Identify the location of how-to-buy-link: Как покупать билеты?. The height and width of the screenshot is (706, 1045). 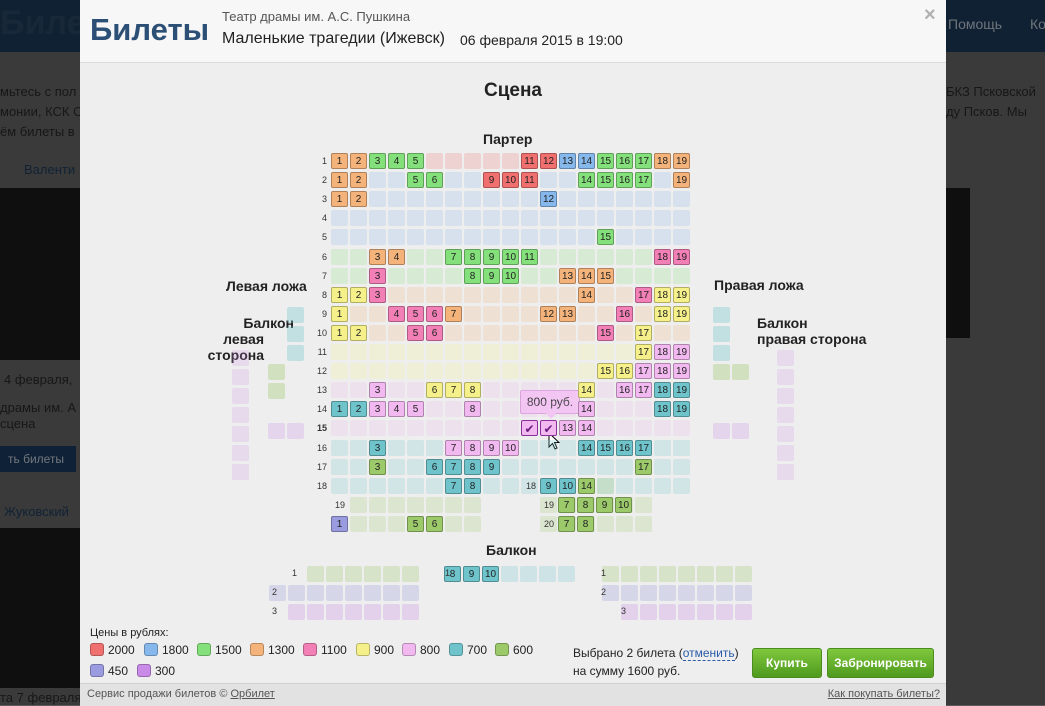
(883, 694).